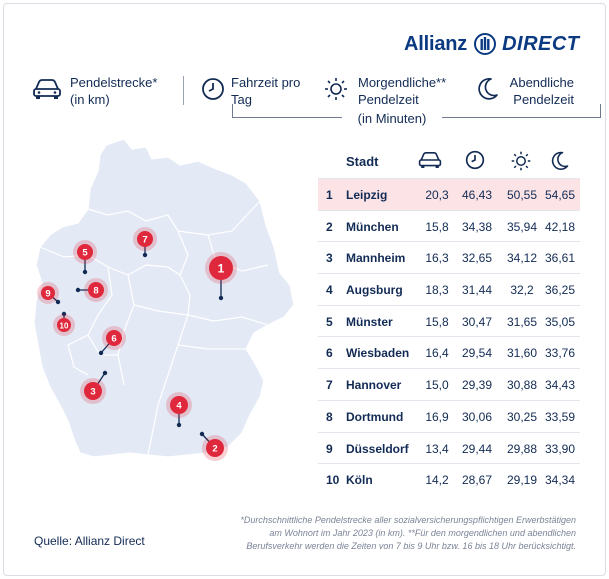 This screenshot has height=579, width=609. I want to click on cell-km: 20,3, so click(437, 195).